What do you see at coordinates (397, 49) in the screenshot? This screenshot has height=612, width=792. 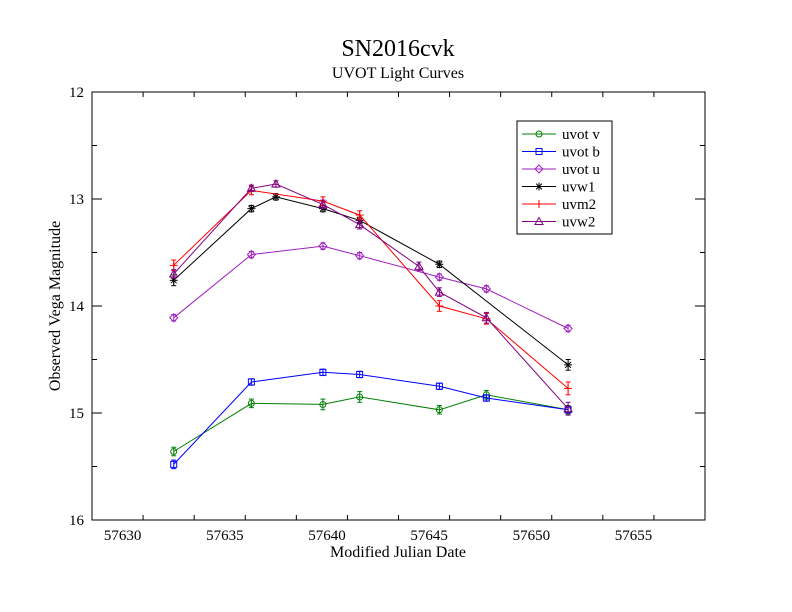 I see `chart-title: SN2016cvk` at bounding box center [397, 49].